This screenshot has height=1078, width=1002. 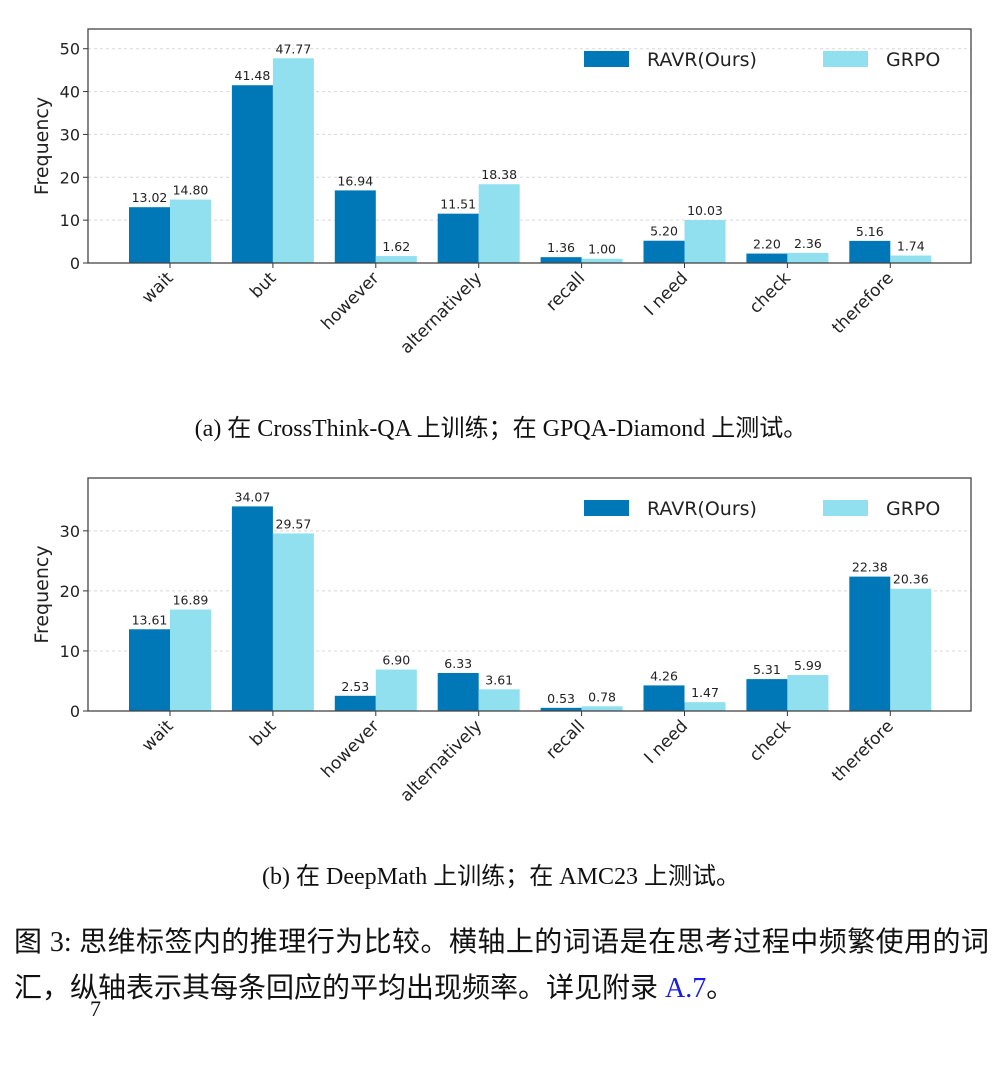 I want to click on y-tick-label: 50, so click(x=70, y=49).